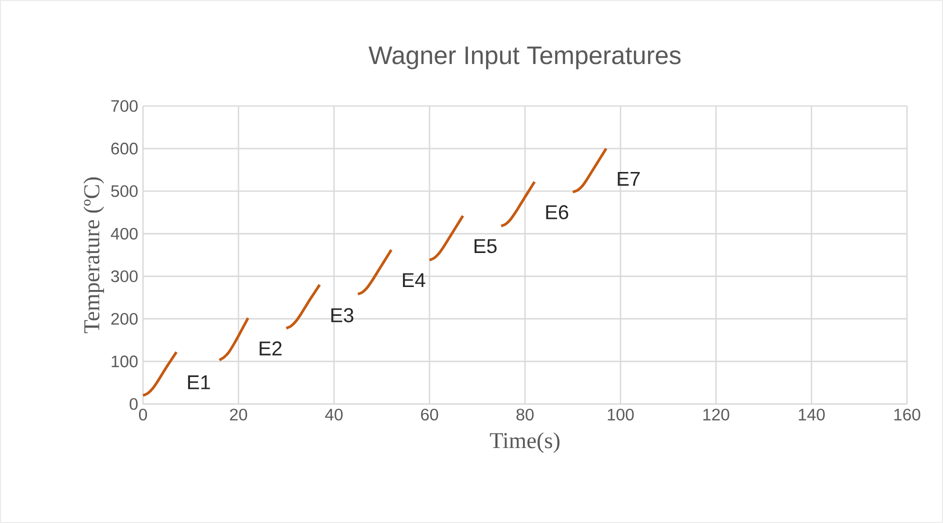 This screenshot has width=943, height=523. I want to click on x-tick-label: 160, so click(907, 414).